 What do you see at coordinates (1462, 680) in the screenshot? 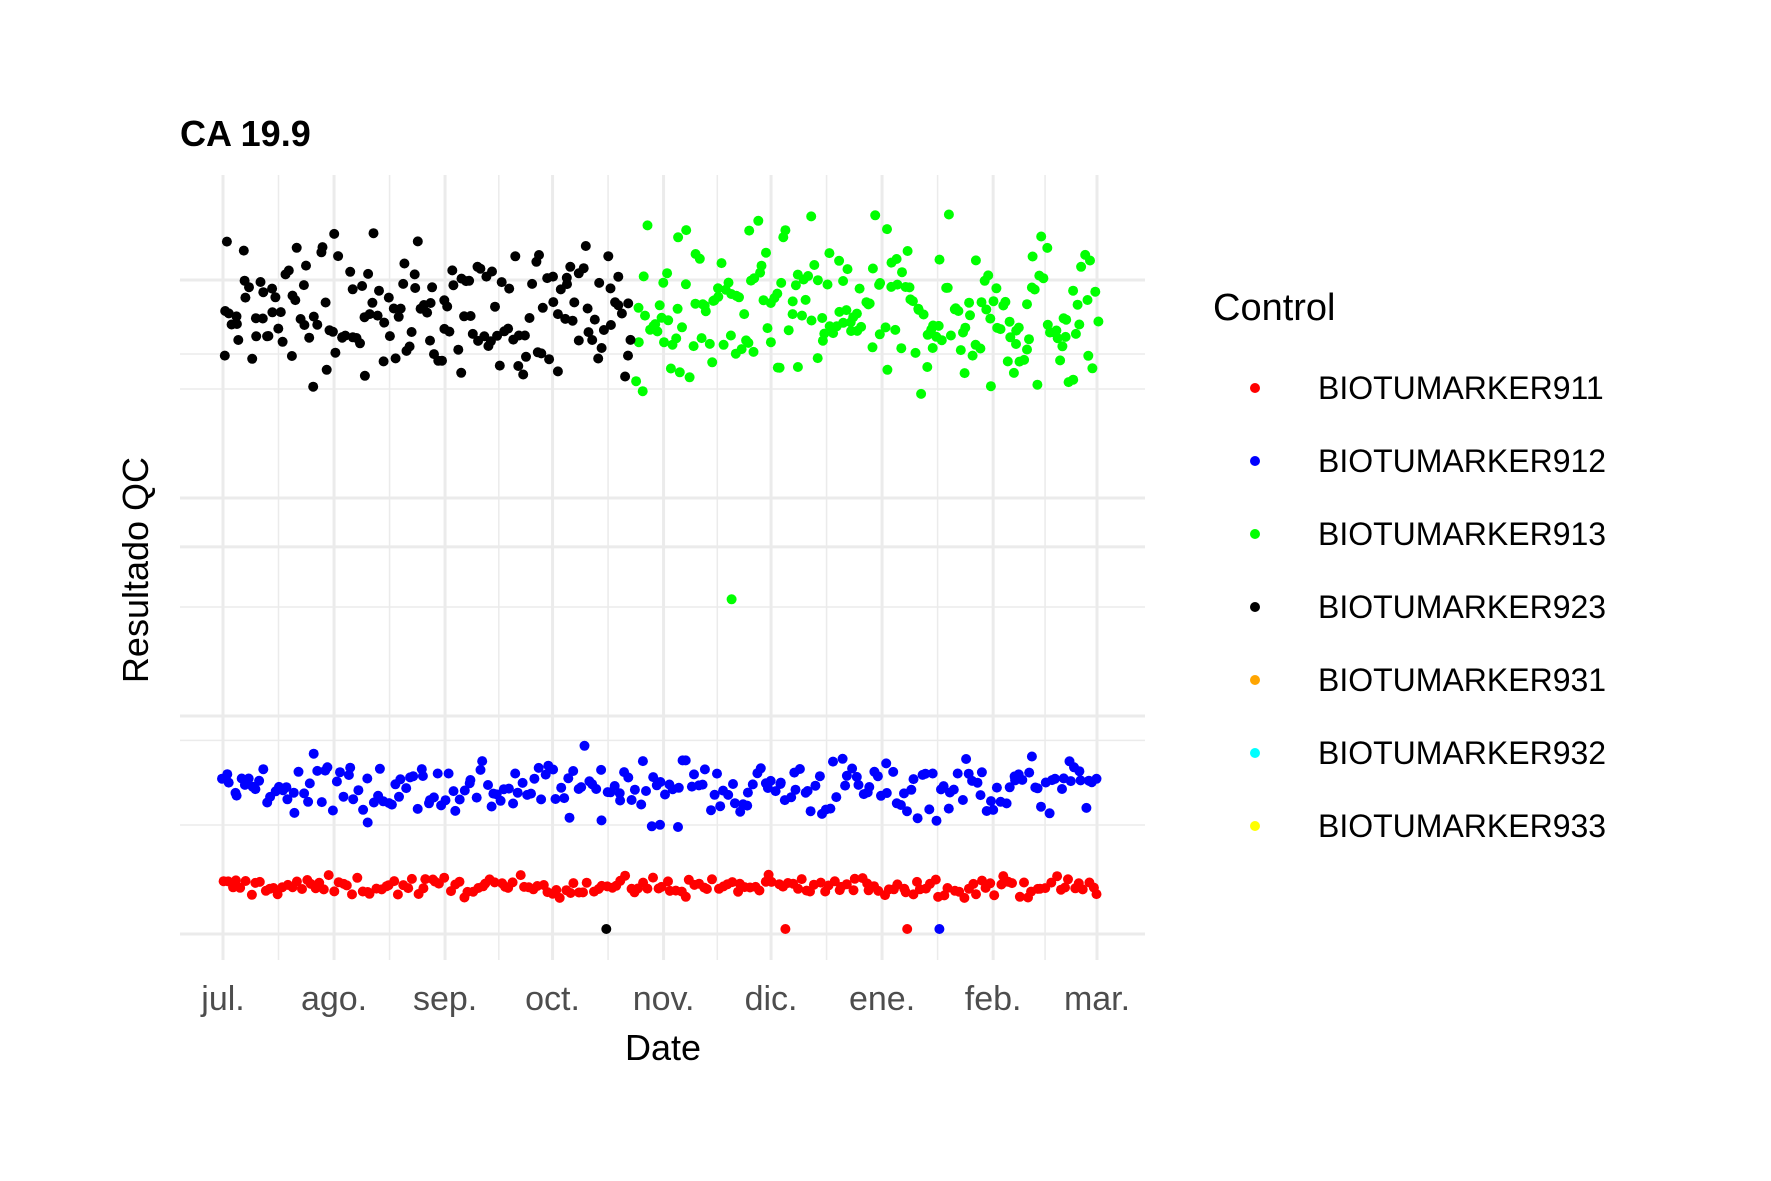
I see `legend-label: BIOTUMARKER931` at bounding box center [1462, 680].